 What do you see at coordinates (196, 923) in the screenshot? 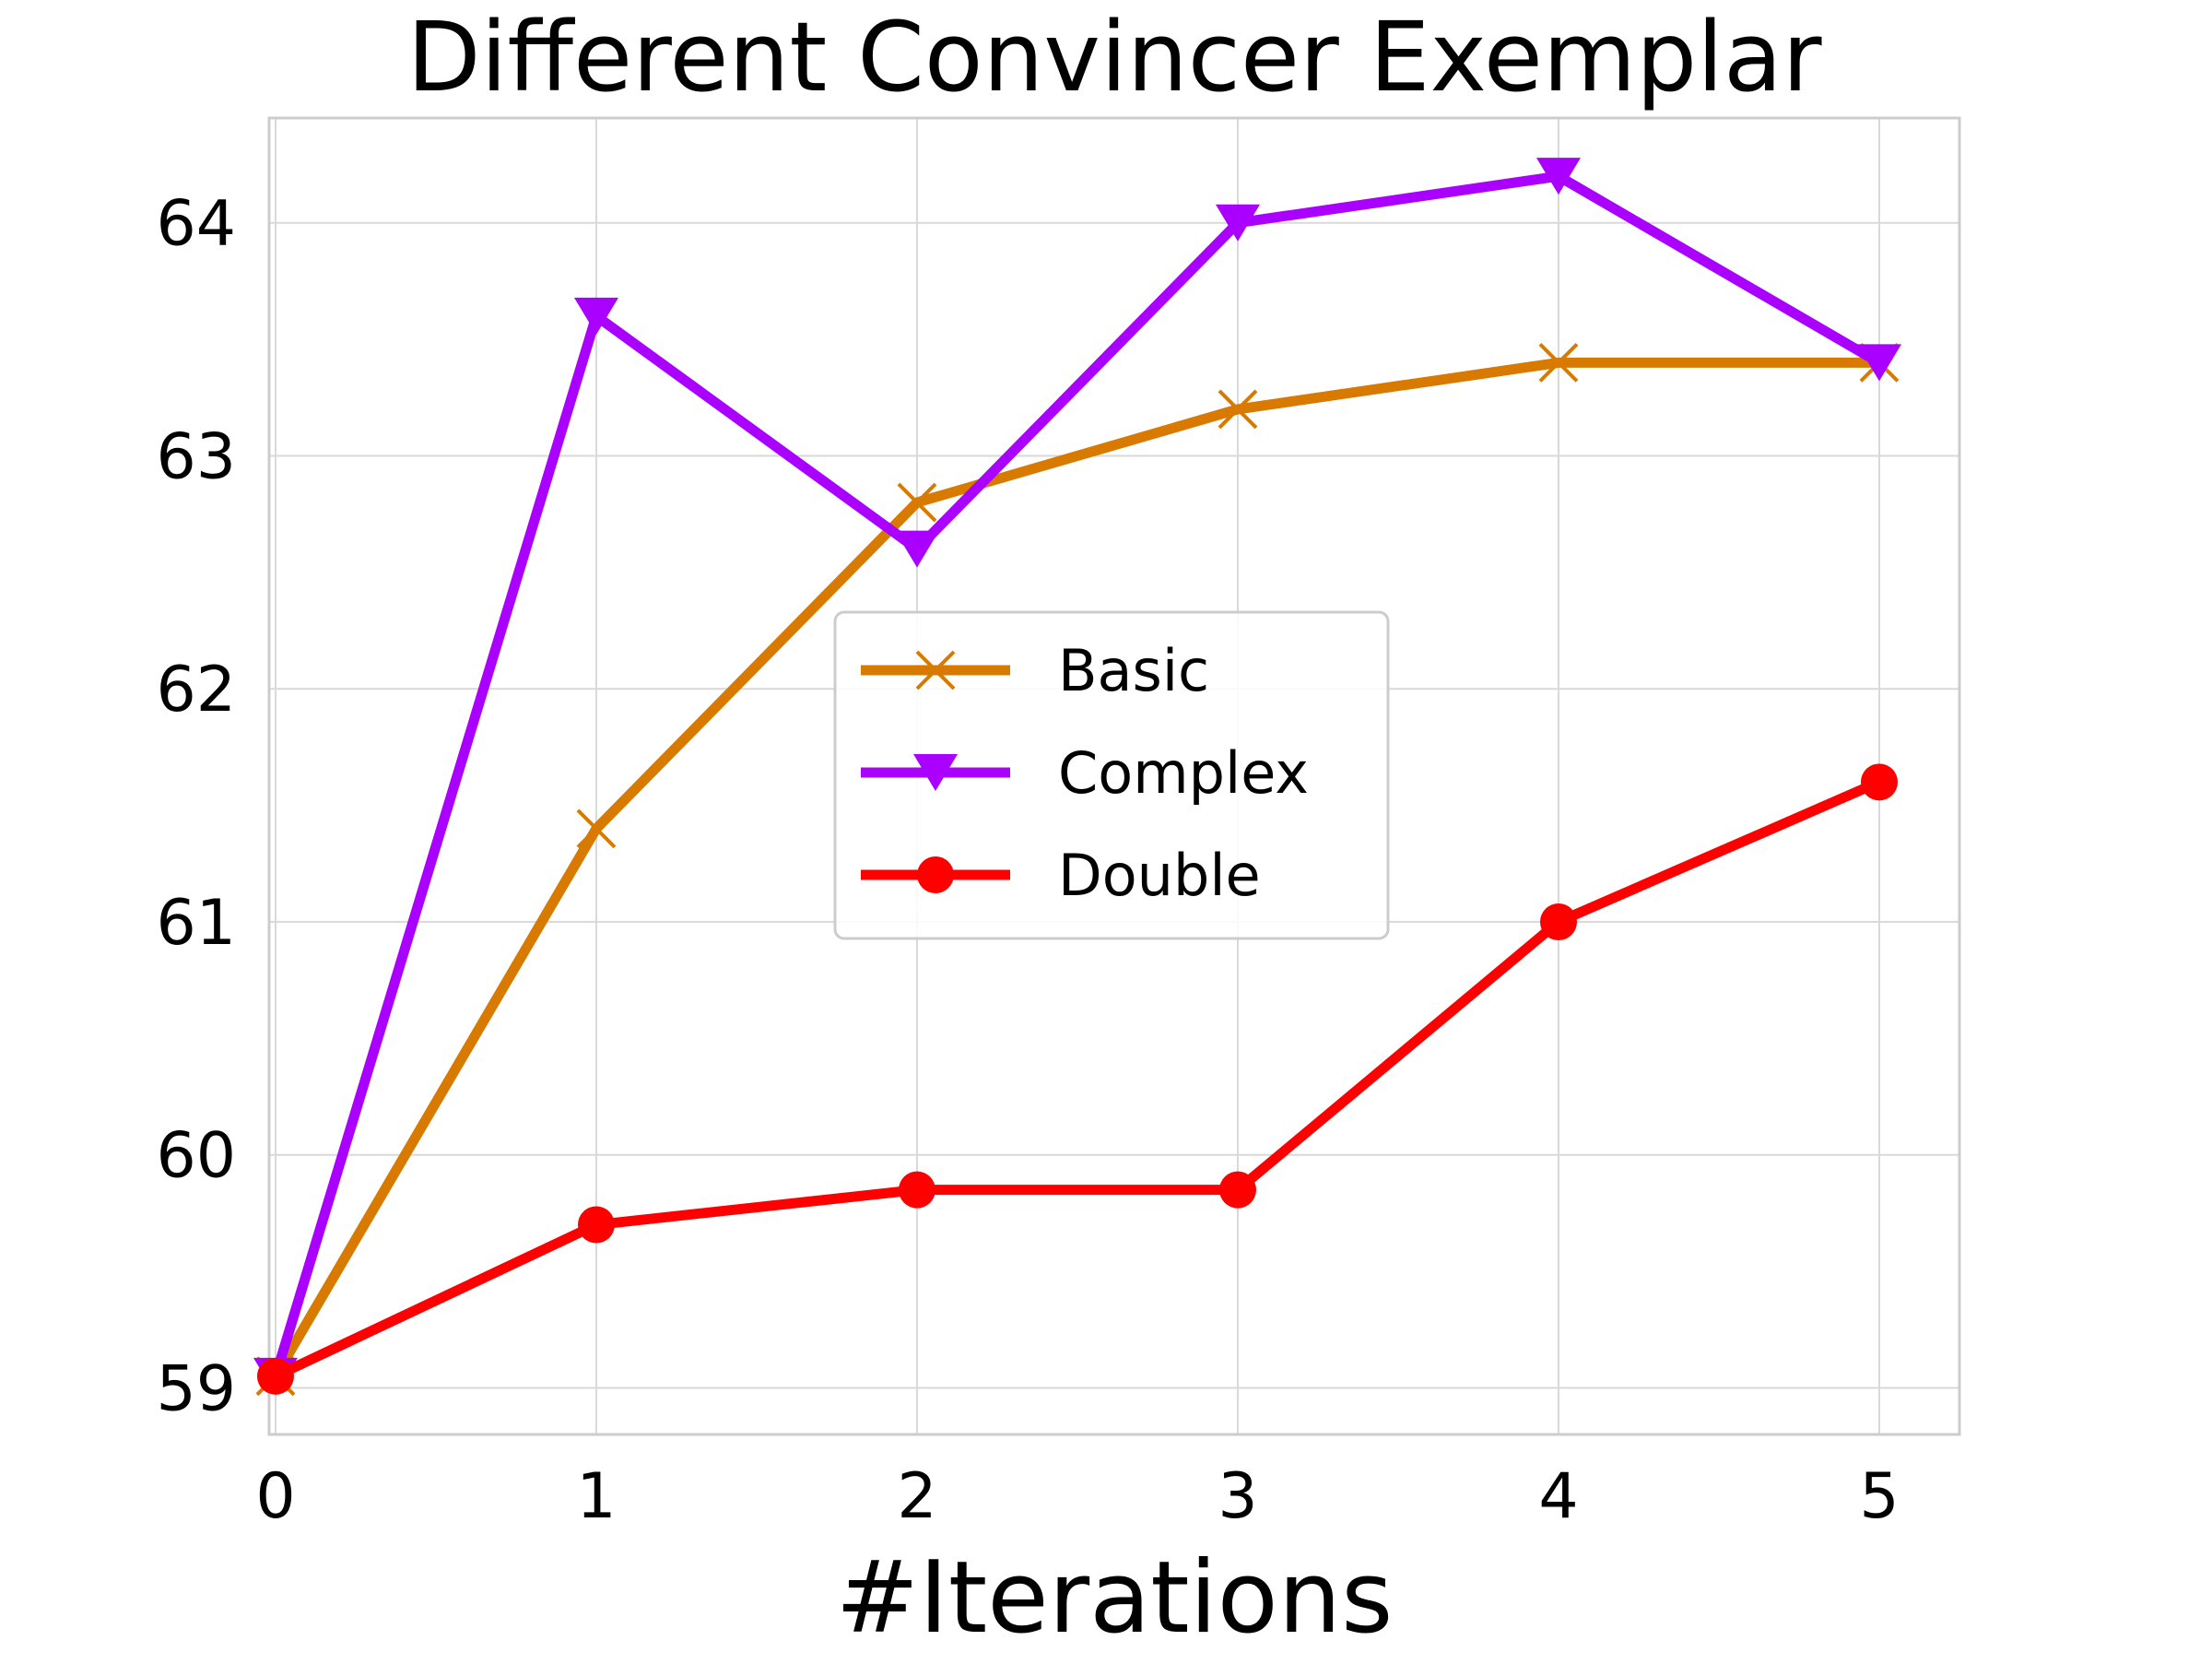
I see `y-tick-label: 61` at bounding box center [196, 923].